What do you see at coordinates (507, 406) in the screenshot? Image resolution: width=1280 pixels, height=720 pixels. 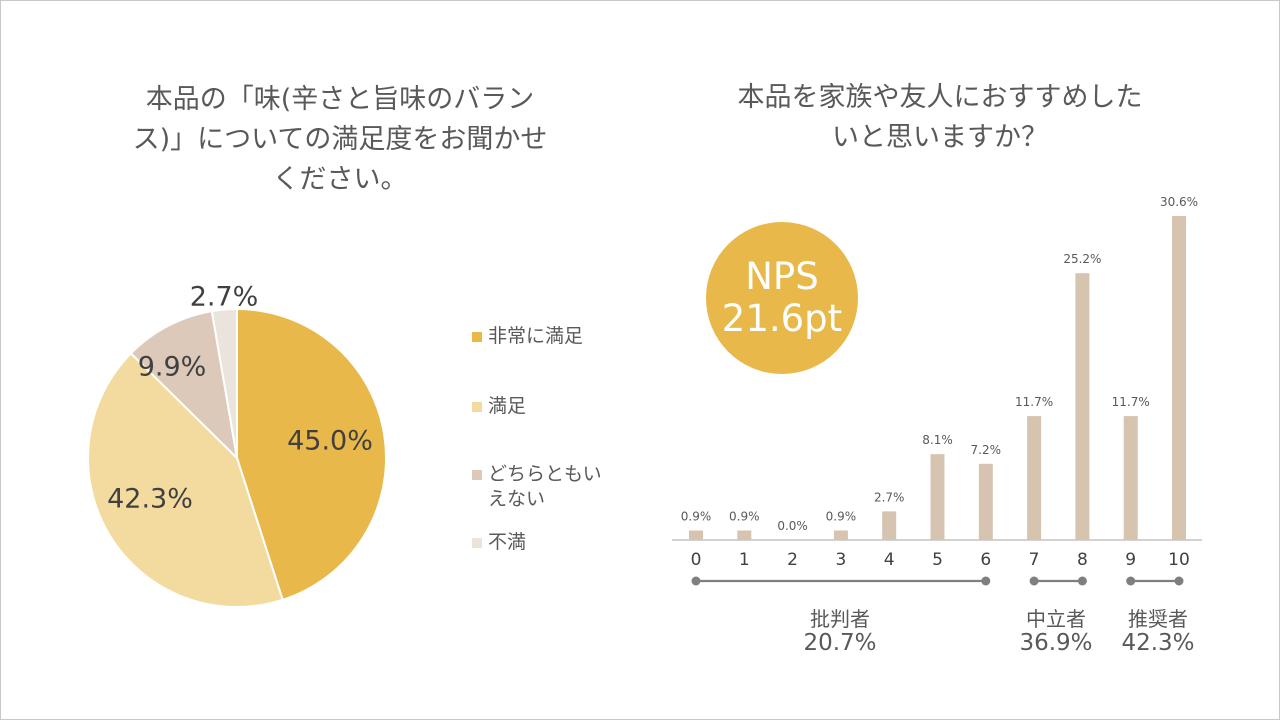 I see `legend-label: 満足` at bounding box center [507, 406].